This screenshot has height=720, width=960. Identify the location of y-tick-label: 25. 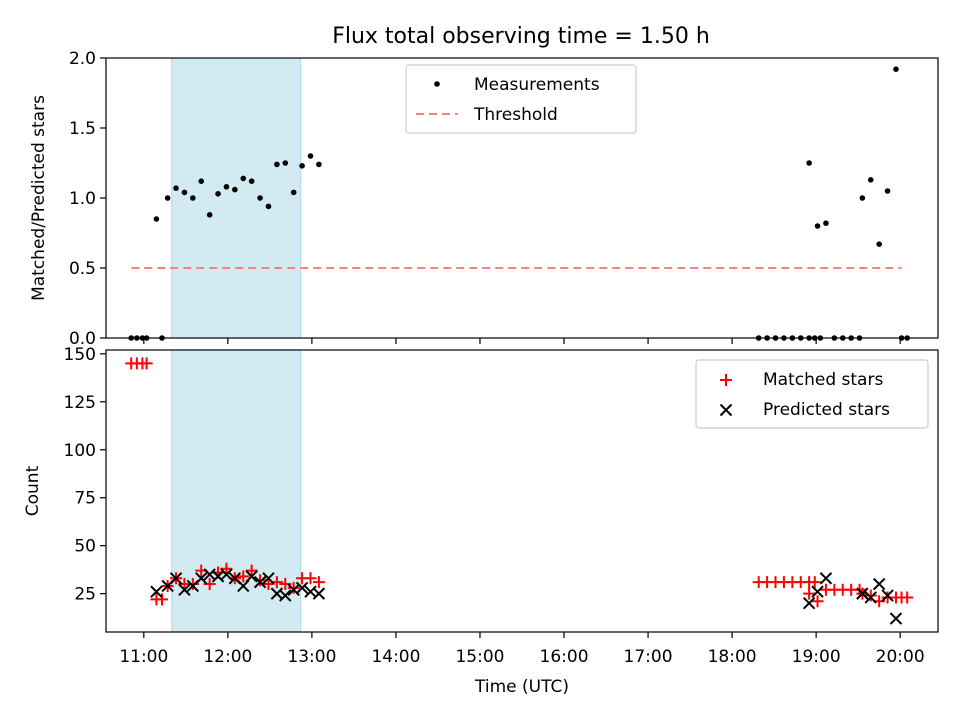
(85, 595).